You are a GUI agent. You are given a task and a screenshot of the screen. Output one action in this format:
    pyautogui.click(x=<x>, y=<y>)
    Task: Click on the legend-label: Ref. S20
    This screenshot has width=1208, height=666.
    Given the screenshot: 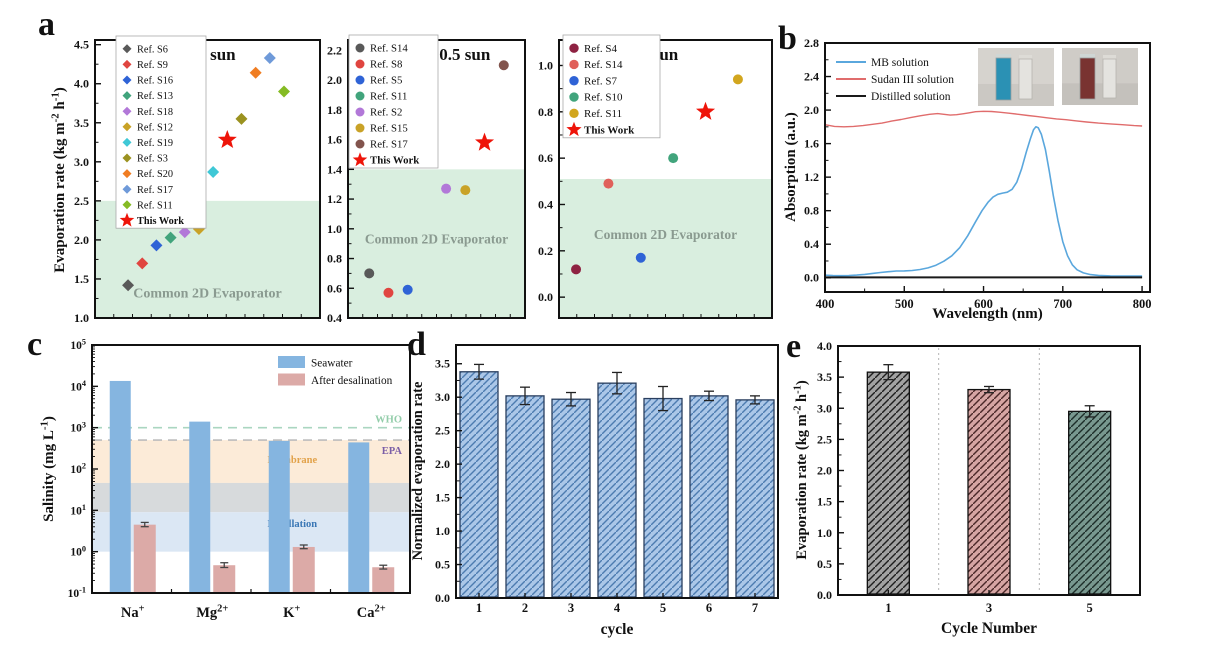 What is the action you would take?
    pyautogui.click(x=155, y=174)
    